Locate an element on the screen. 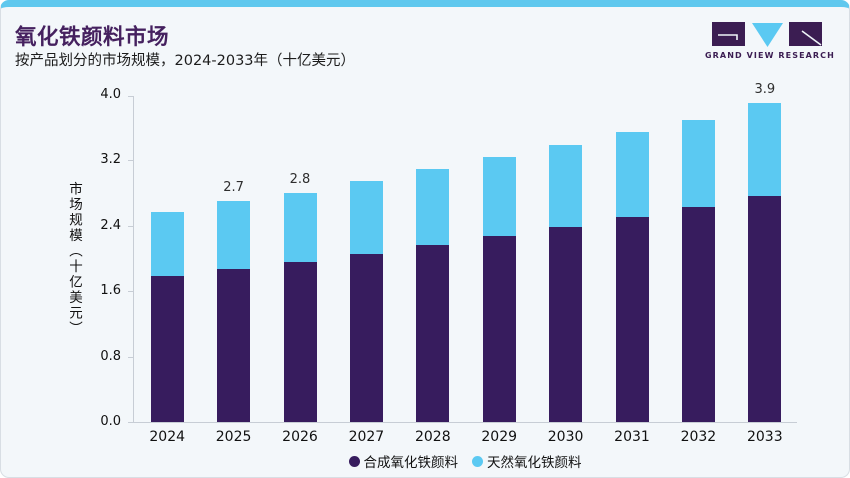 Image resolution: width=850 pixels, height=478 pixels. x-tick-label: 2028 is located at coordinates (432, 437).